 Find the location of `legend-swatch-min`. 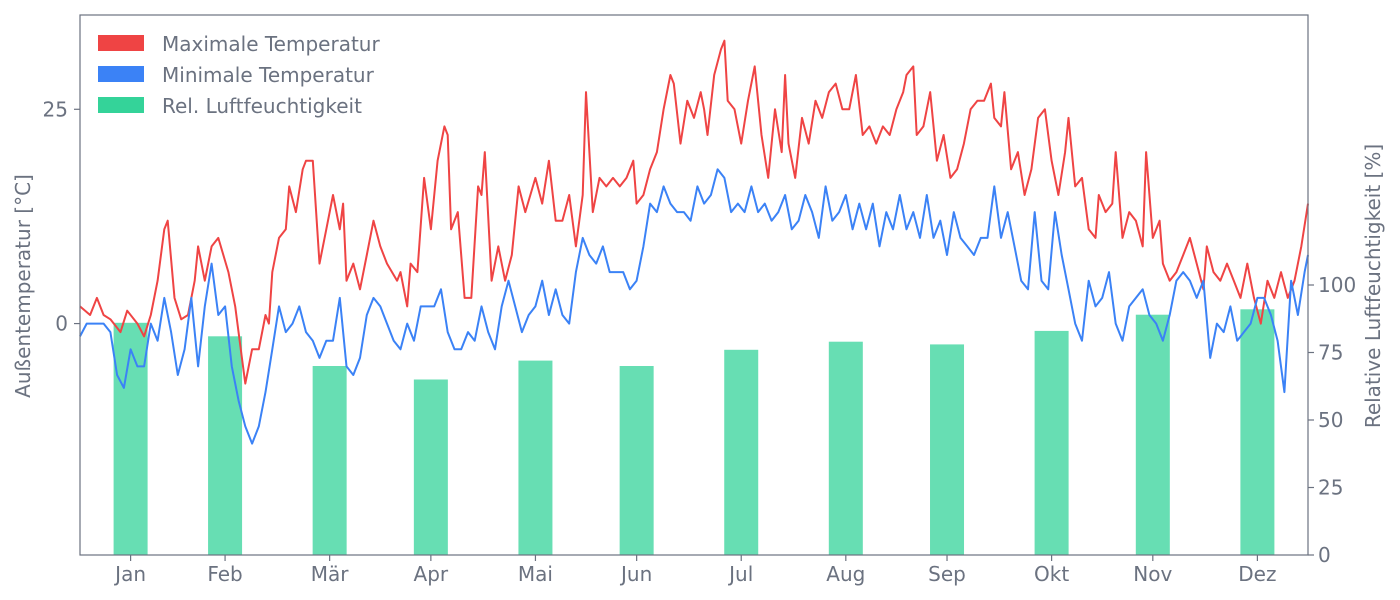

legend-swatch-min is located at coordinates (121, 74).